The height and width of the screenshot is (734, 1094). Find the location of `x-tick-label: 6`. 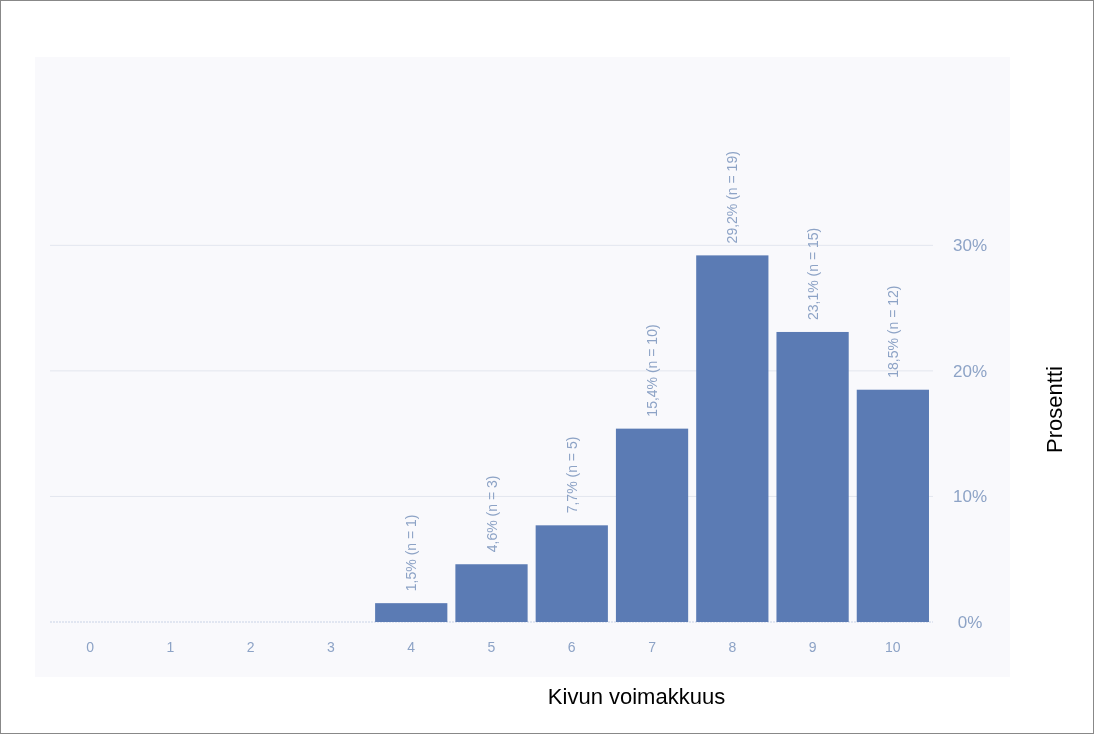

x-tick-label: 6 is located at coordinates (571, 647).